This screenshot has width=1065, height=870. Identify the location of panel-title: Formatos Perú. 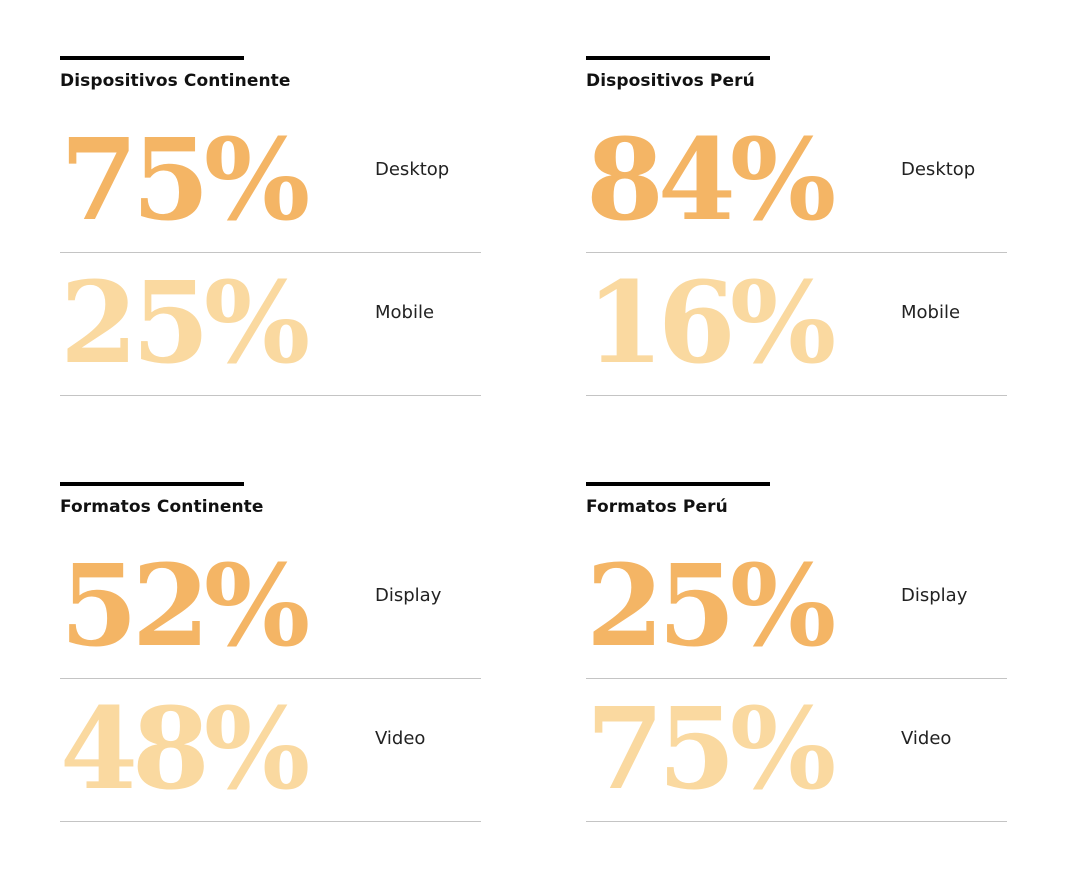
(657, 507).